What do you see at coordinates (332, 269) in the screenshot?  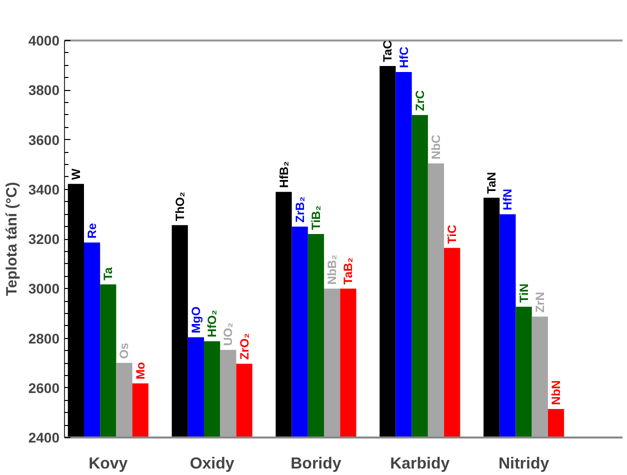 I see `annotation: NbB₂` at bounding box center [332, 269].